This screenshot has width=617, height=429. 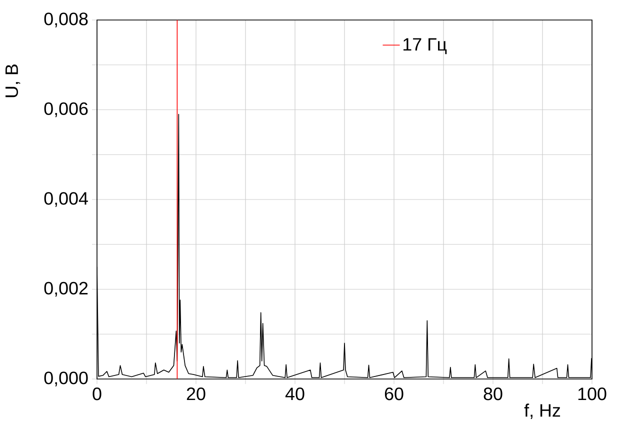 I want to click on x-tick-label: 20, so click(x=196, y=394).